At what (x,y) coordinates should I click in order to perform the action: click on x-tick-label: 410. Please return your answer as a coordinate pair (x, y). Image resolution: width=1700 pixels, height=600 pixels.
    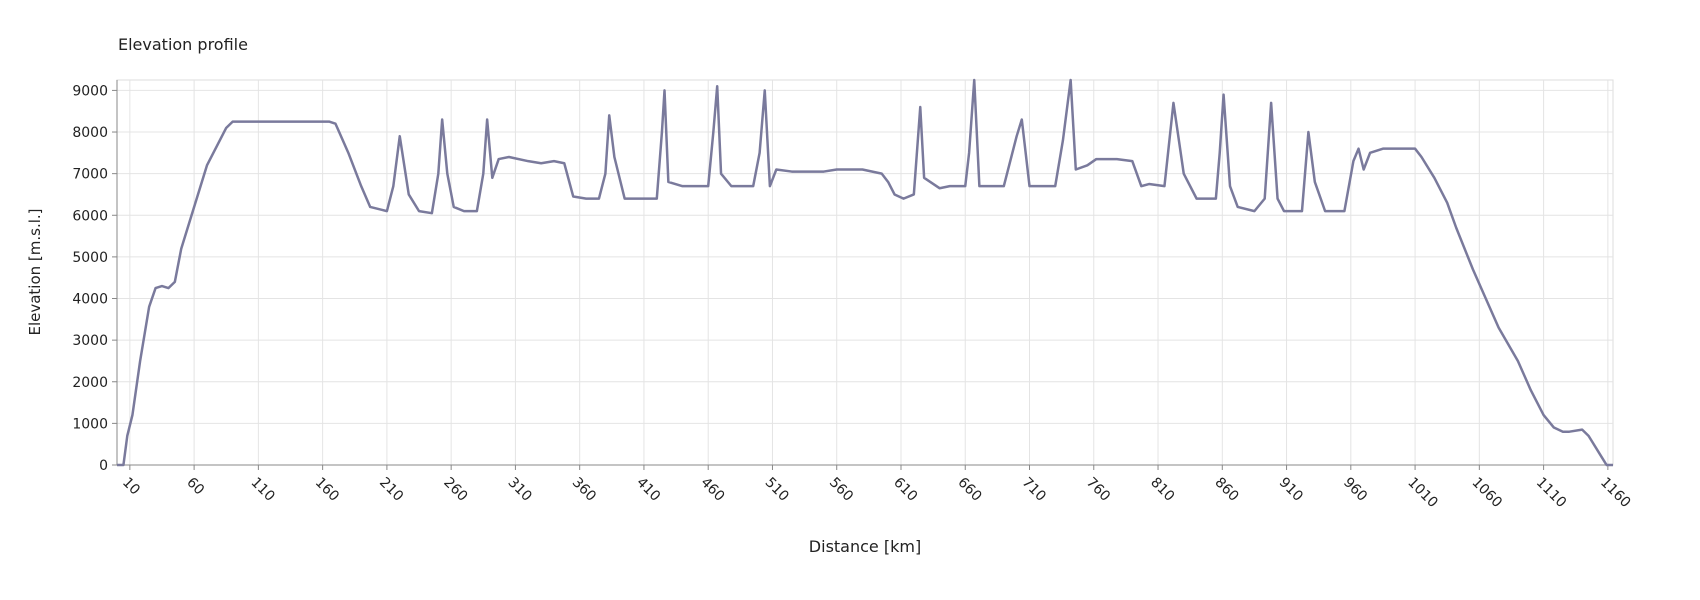
    Looking at the image, I should click on (648, 490).